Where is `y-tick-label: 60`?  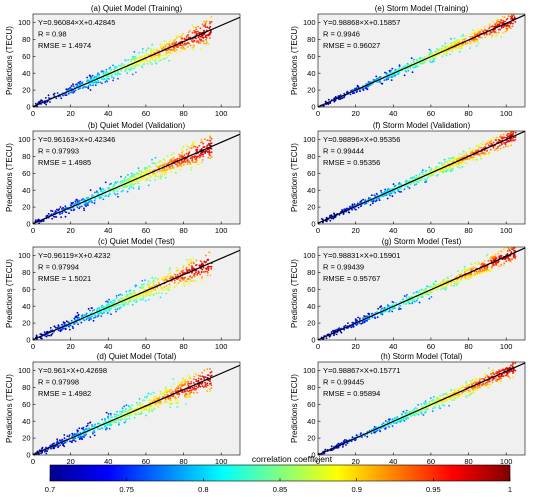 y-tick-label: 60 is located at coordinates (311, 289).